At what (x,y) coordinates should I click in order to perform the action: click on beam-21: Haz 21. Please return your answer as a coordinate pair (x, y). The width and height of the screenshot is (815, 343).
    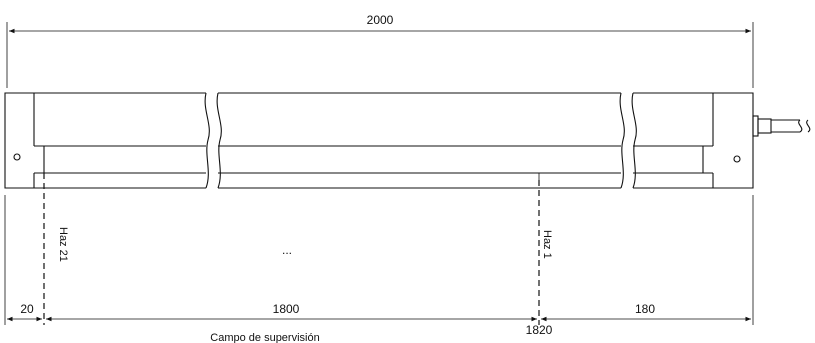
    Looking at the image, I should click on (56, 249).